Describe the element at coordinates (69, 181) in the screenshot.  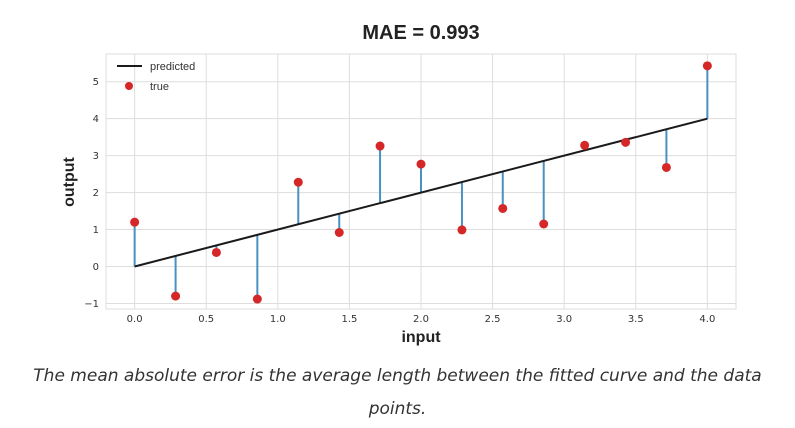
I see `y-axis-label: output` at that location.